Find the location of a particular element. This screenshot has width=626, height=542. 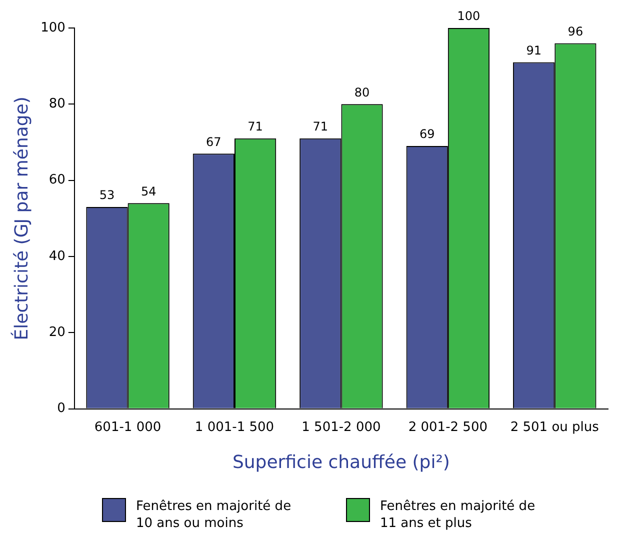

legend-label: Fenêtres en majorité de 10 ans ou moins is located at coordinates (214, 515).